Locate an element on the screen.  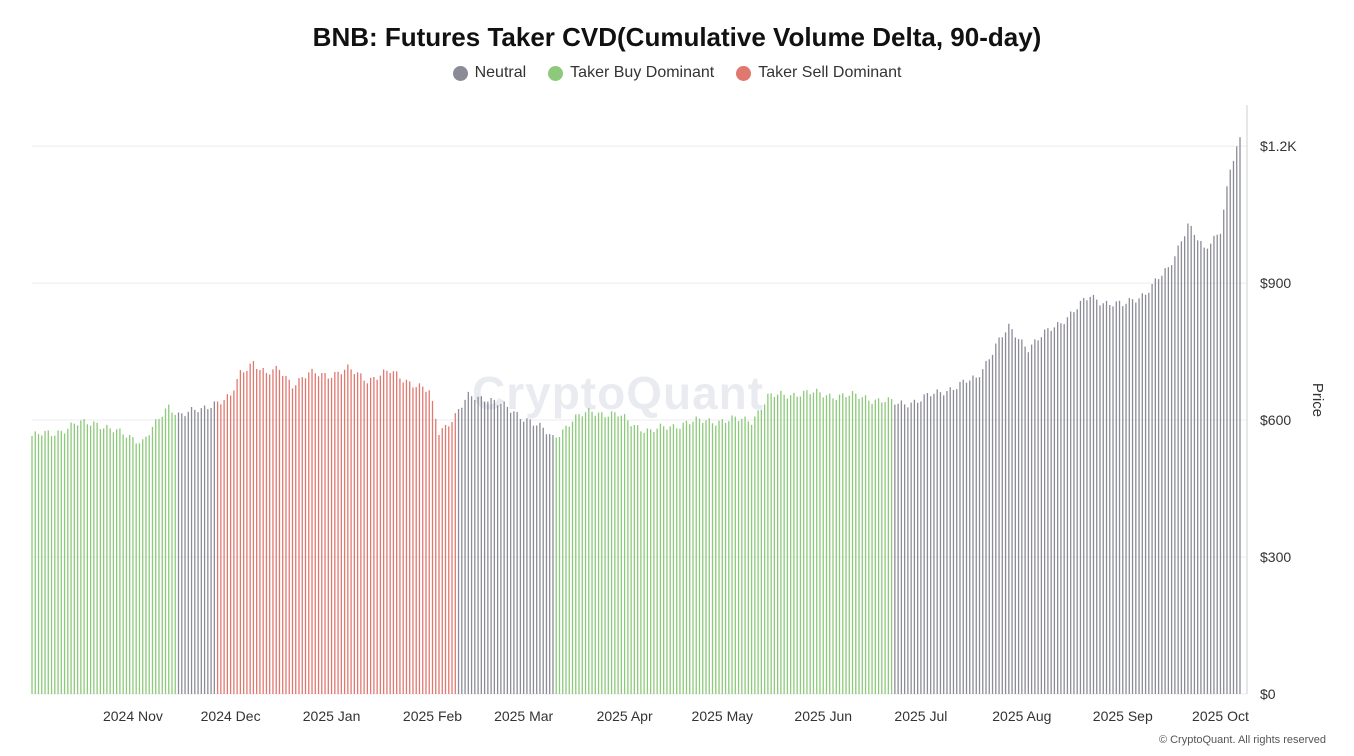
legend-item-neutral: Neutral is located at coordinates (489, 73).